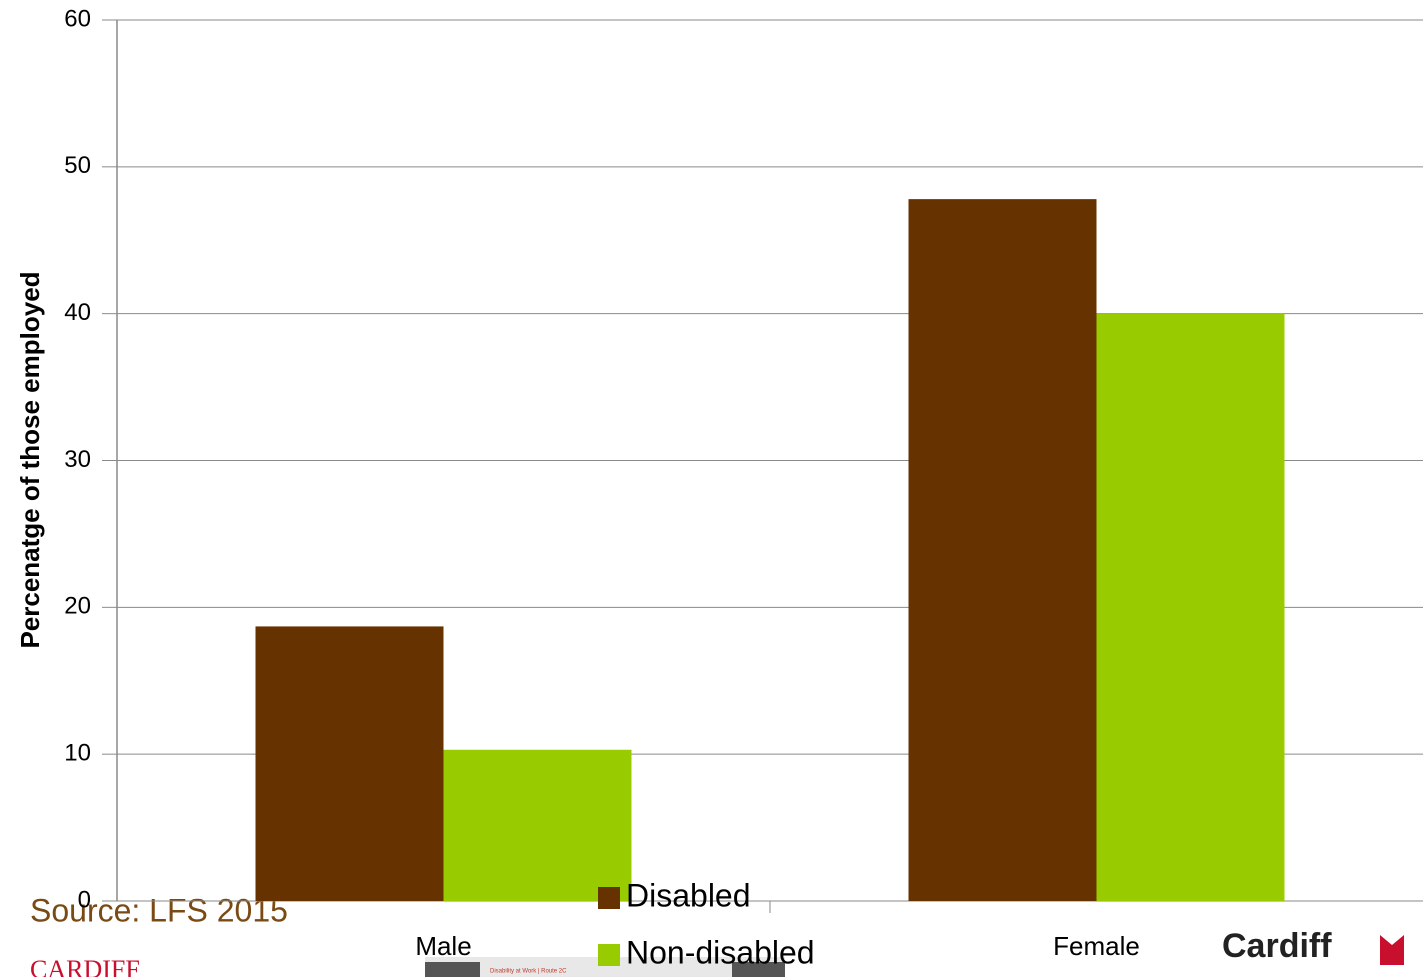 Image resolution: width=1423 pixels, height=977 pixels. What do you see at coordinates (77, 312) in the screenshot?
I see `y-tick-label: 40` at bounding box center [77, 312].